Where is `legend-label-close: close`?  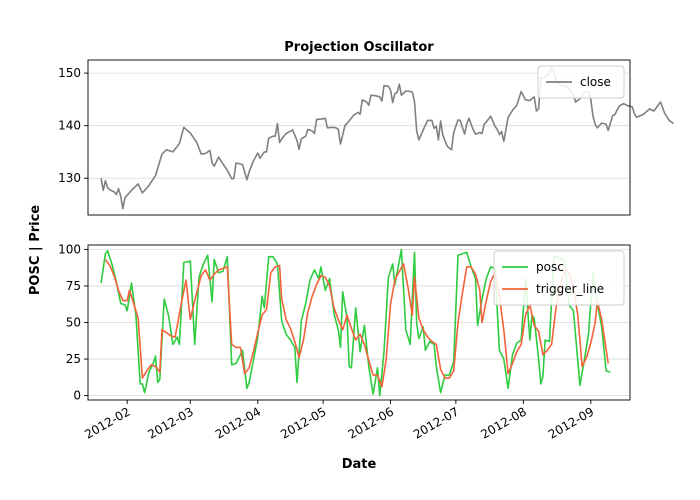
legend-label-close: close is located at coordinates (595, 82).